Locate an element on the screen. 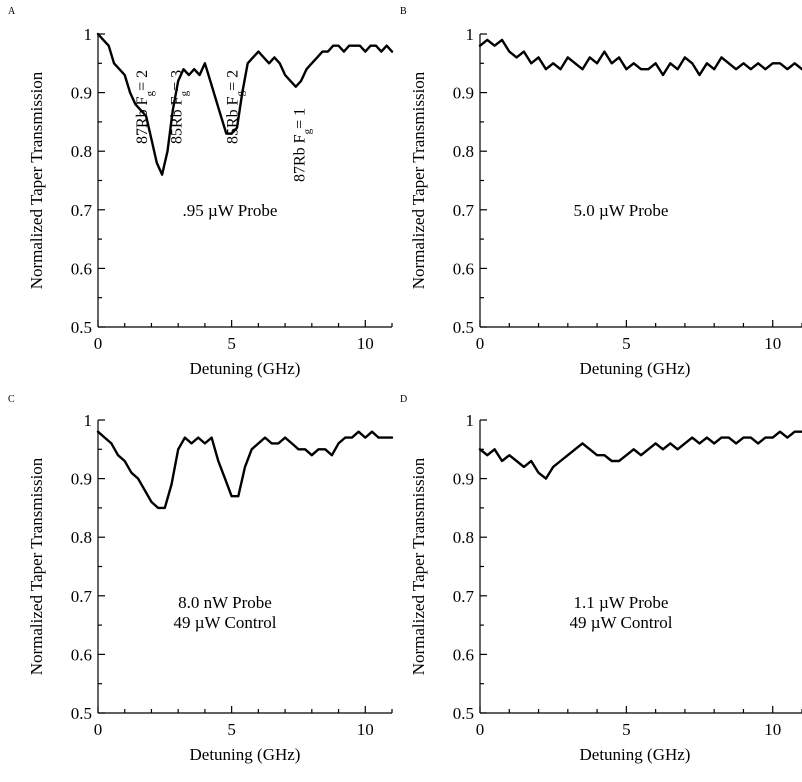 Image resolution: width=802 pixels, height=782 pixels. panel-letter: D is located at coordinates (403, 399).